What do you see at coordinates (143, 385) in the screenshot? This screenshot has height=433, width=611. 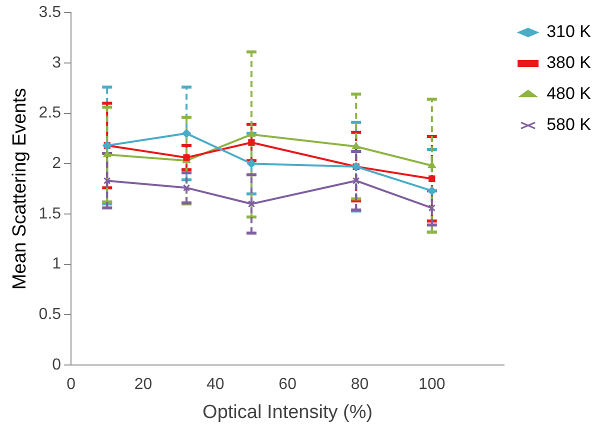 I see `x-tick-label: 20` at bounding box center [143, 385].